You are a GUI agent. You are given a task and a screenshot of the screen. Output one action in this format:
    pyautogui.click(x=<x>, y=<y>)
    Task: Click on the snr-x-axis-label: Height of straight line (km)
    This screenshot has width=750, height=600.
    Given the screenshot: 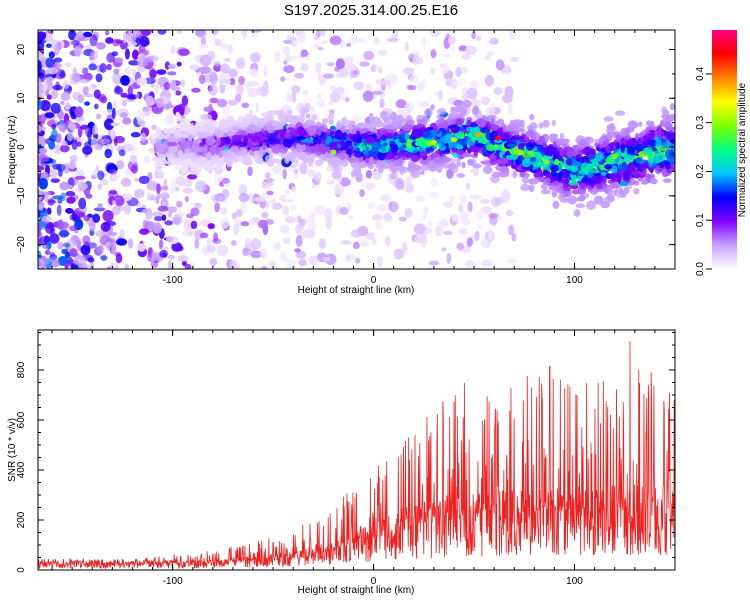 What is the action you would take?
    pyautogui.click(x=356, y=590)
    